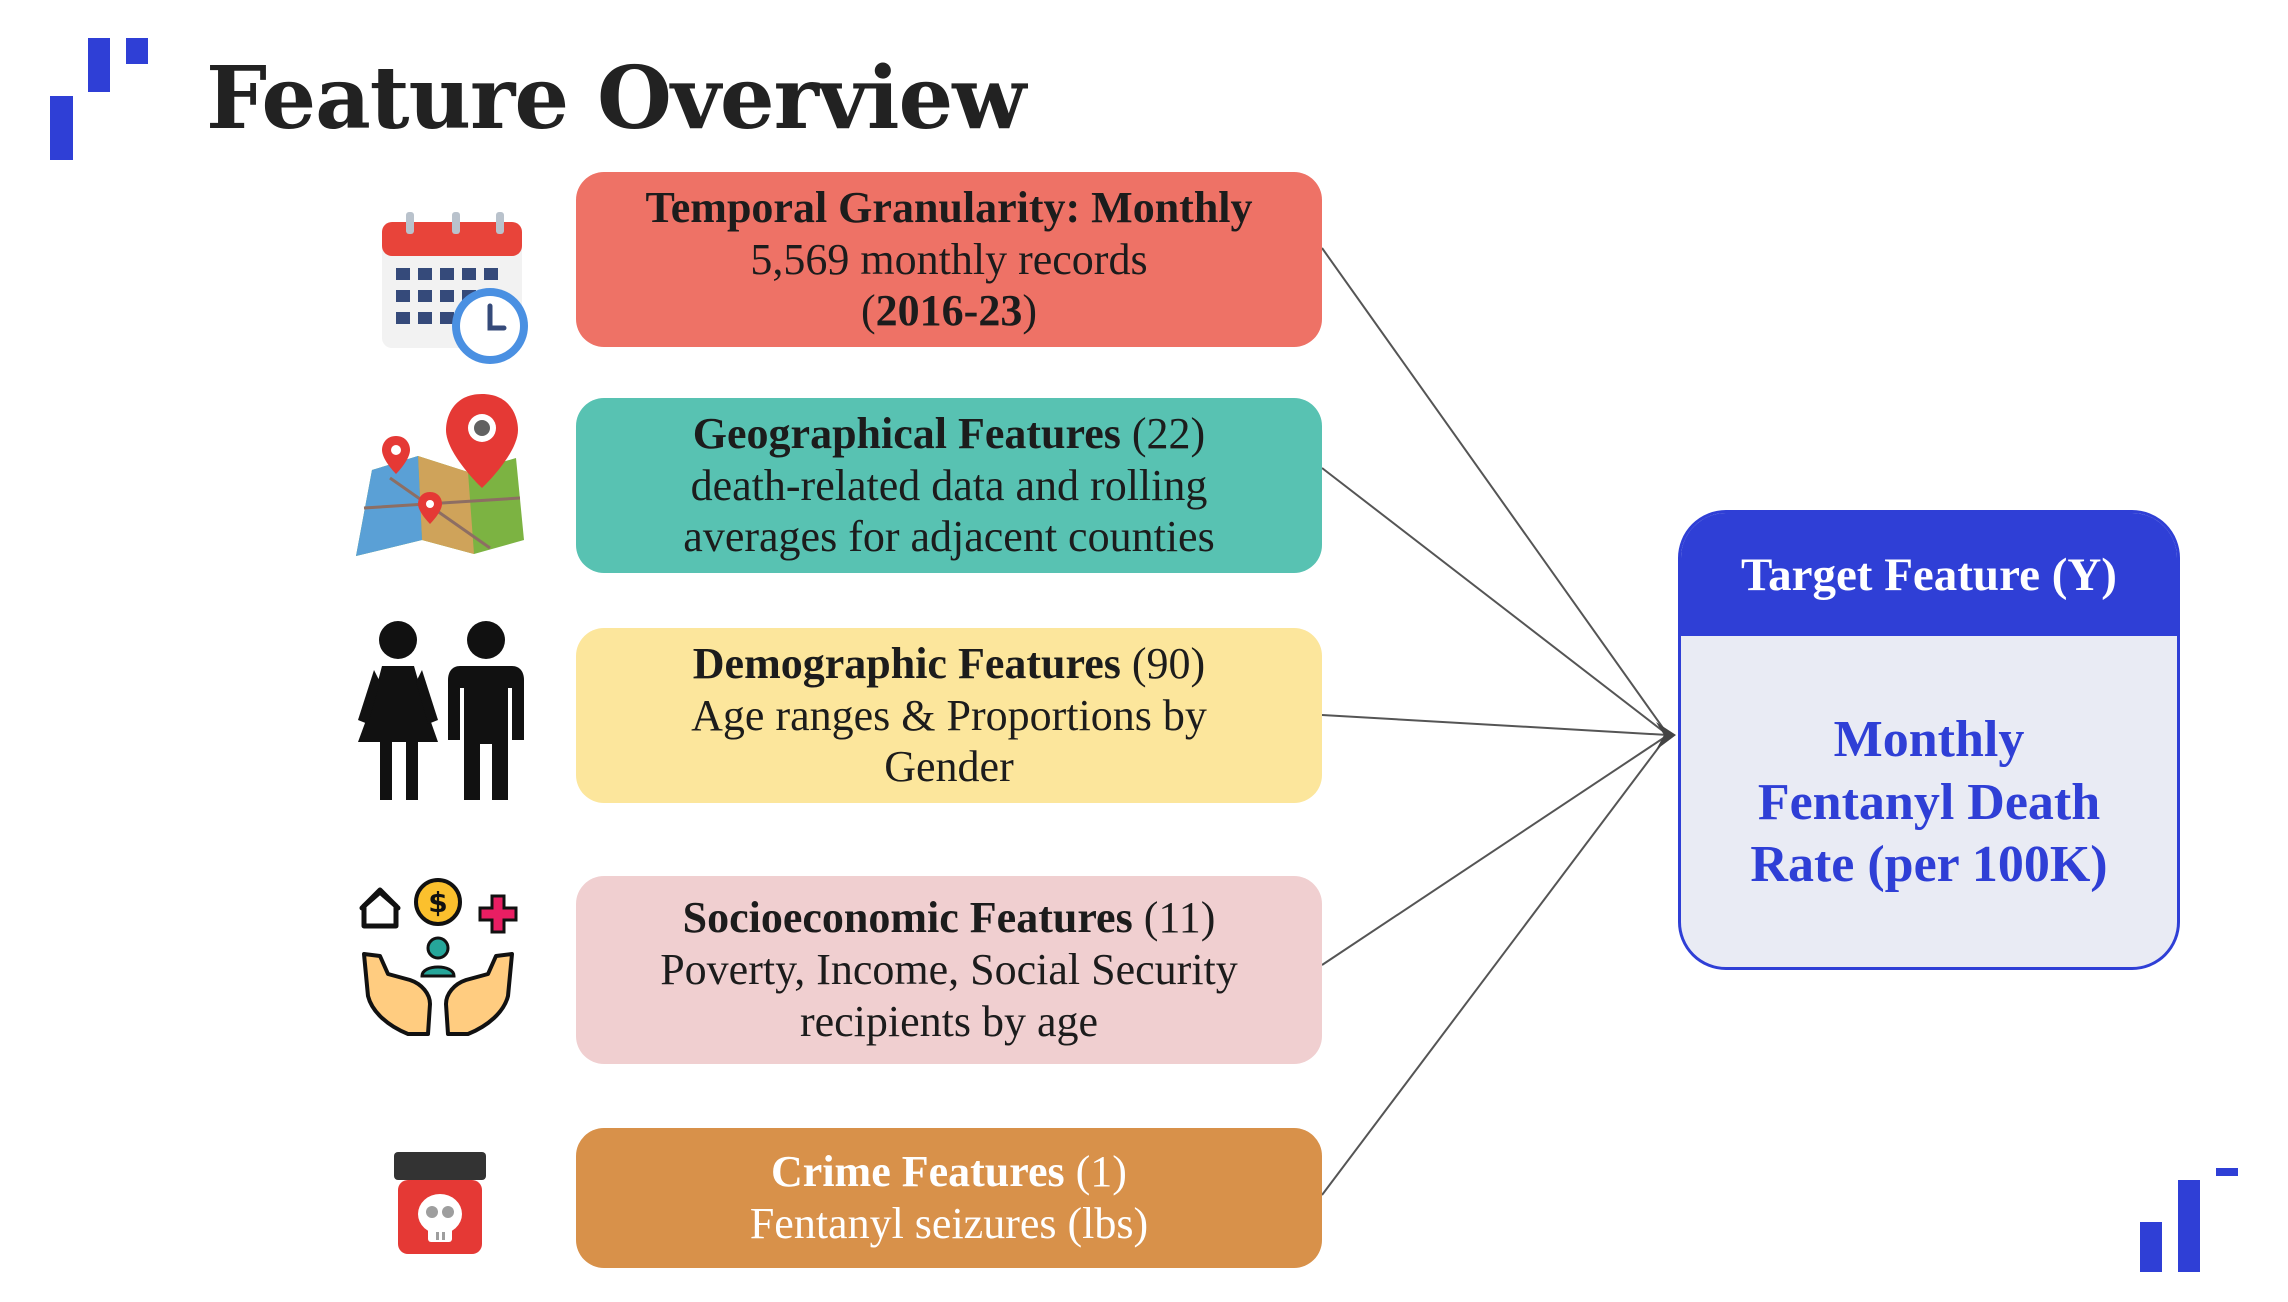  Describe the element at coordinates (1495, 850) in the screenshot. I see `connector-socioeconomic` at that location.